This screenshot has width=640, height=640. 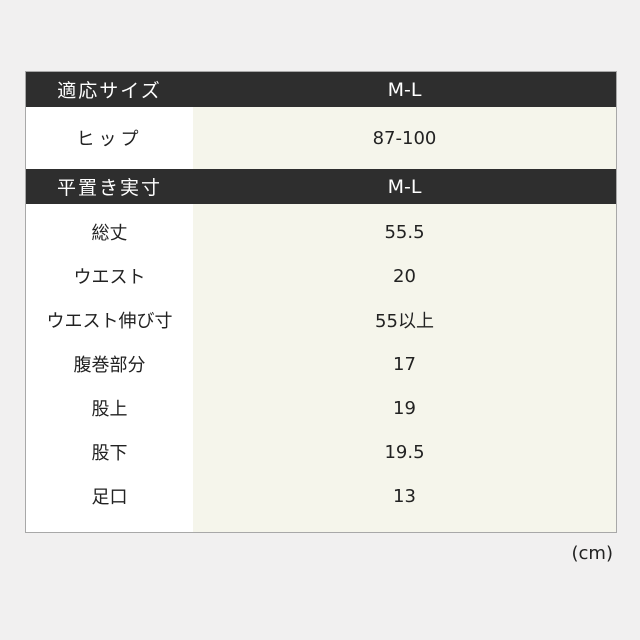 What do you see at coordinates (109, 188) in the screenshot?
I see `header-label: 平置き実寸` at bounding box center [109, 188].